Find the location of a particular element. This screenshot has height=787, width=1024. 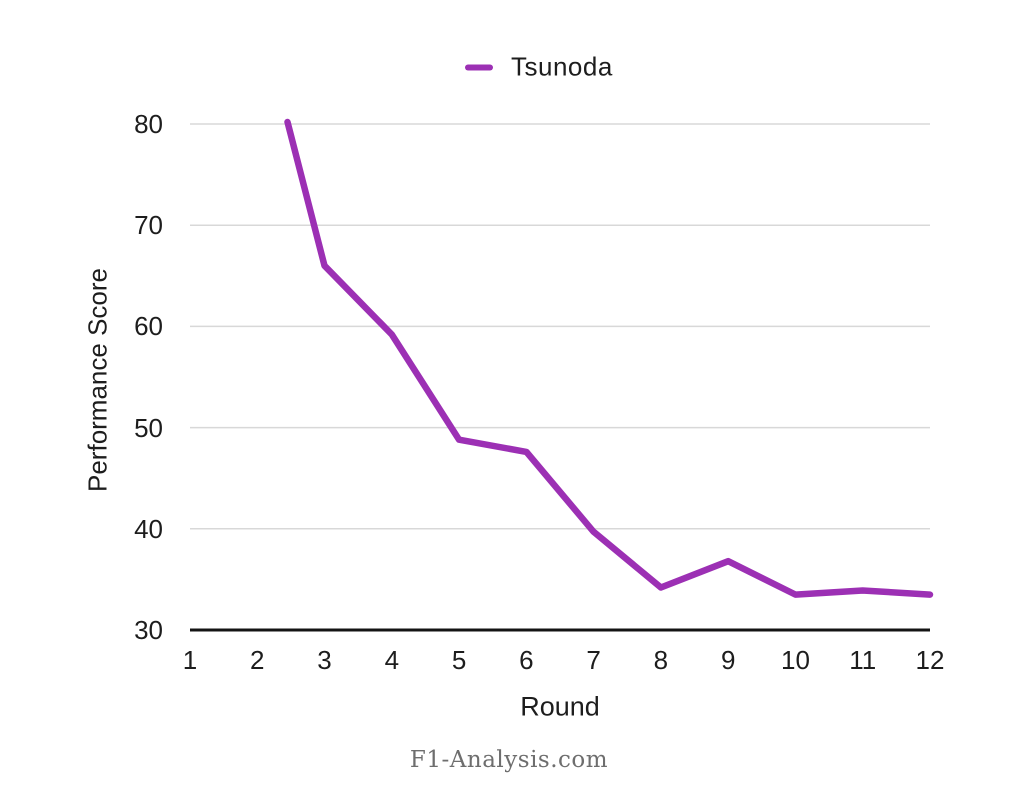

y-tick-label: 70 is located at coordinates (148, 225).